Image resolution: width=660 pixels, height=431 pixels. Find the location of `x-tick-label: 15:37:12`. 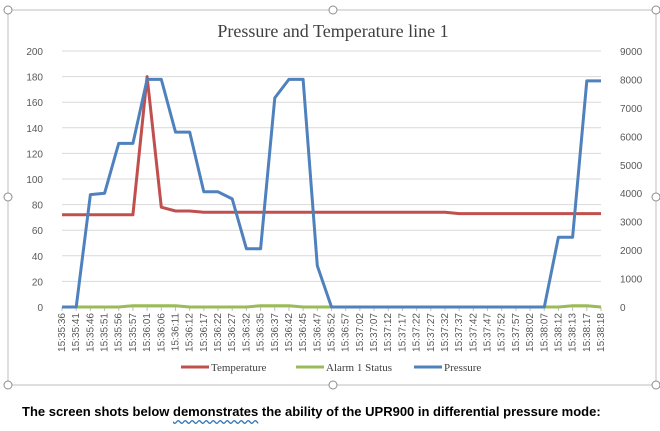

x-tick-label: 15:37:12 is located at coordinates (388, 332).